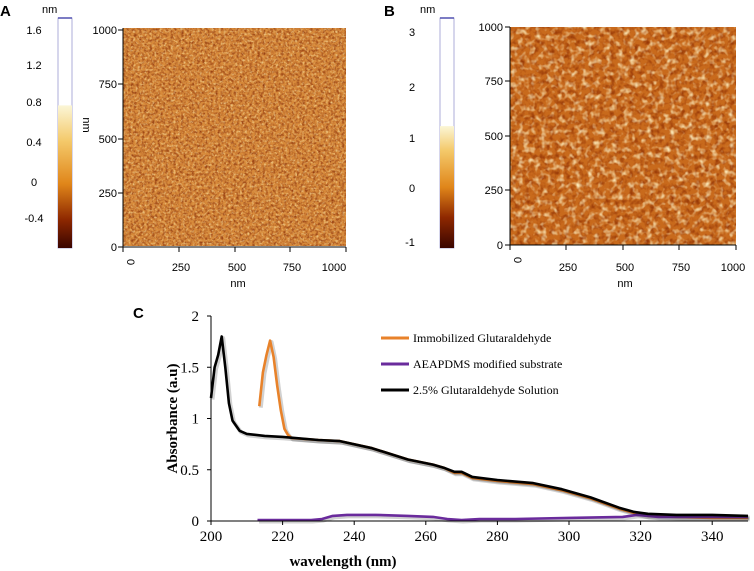 The width and height of the screenshot is (754, 571). What do you see at coordinates (237, 268) in the screenshot?
I see `panel-a-x-tick: 500` at bounding box center [237, 268].